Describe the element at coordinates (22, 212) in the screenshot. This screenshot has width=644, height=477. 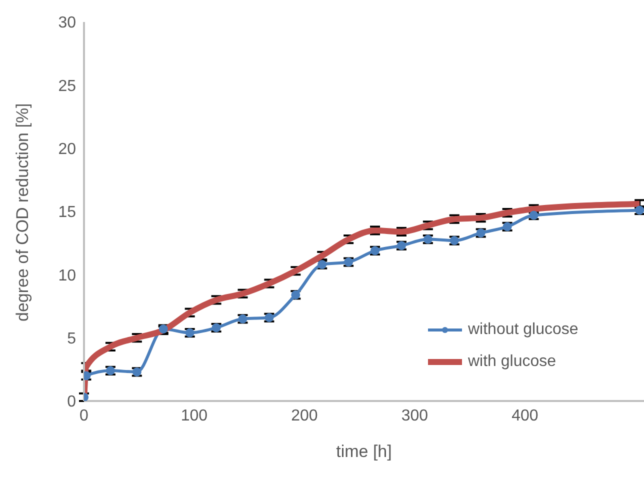
I see `y-axis-title: degree of COD reduction [%]` at that location.